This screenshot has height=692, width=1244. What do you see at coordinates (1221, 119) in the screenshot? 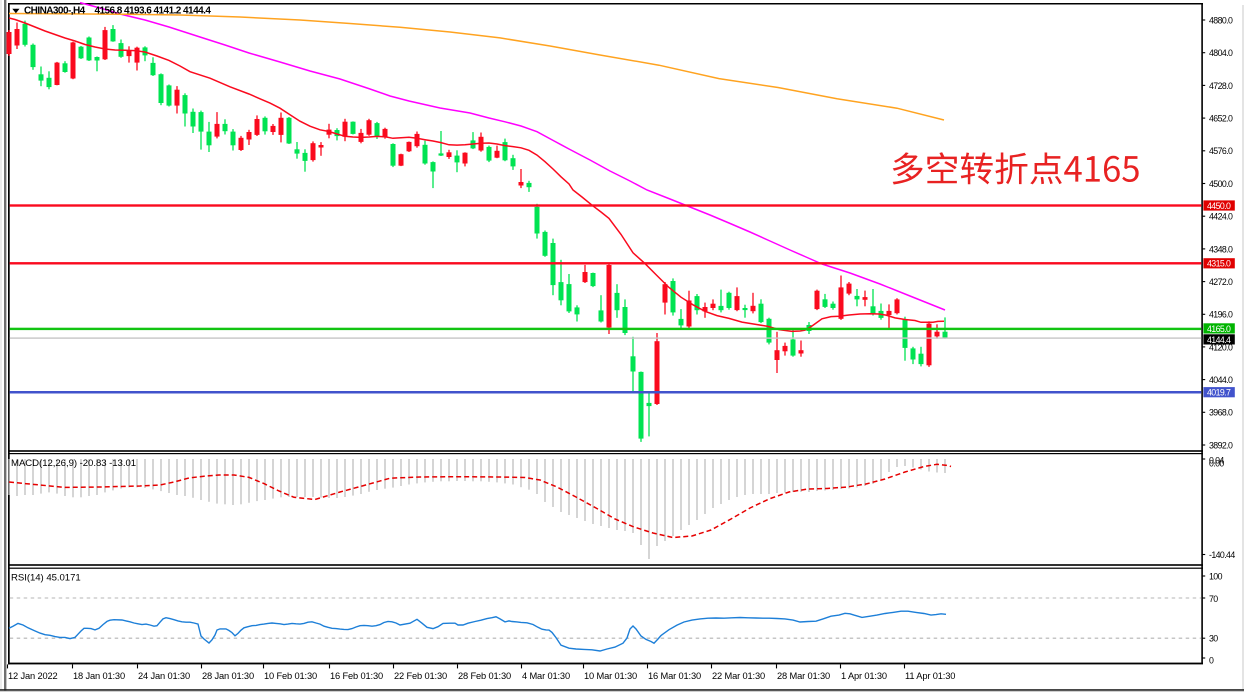
I see `svg-text: 4652.0` at bounding box center [1221, 119].